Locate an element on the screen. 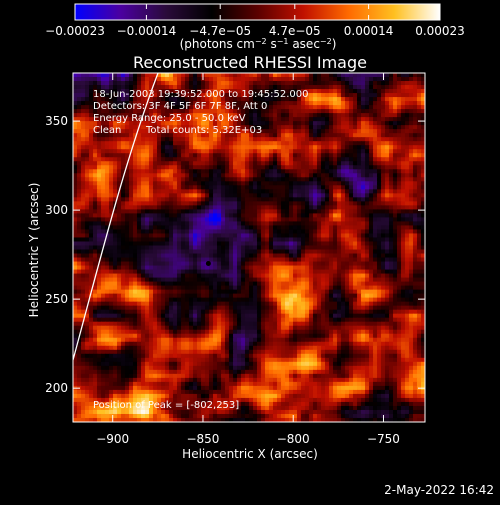 This screenshot has width=500, height=505. colorbar-units: (photons cm−2 s−1 asec−2) is located at coordinates (258, 44).